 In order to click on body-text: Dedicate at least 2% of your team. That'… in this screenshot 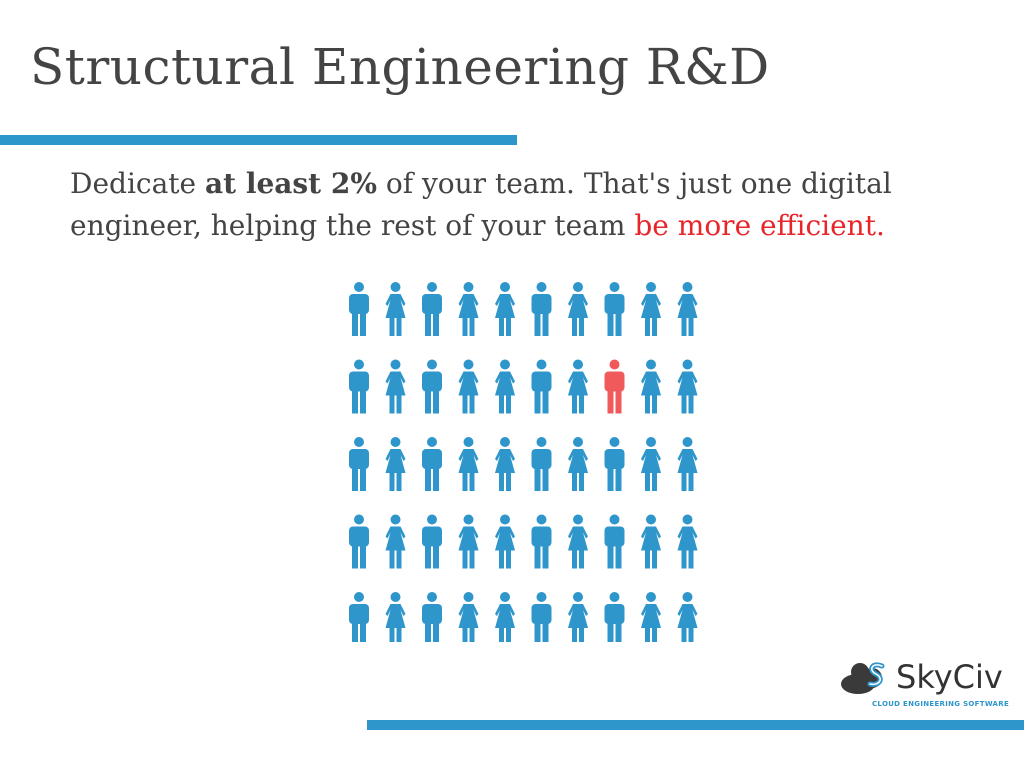, I will do `click(530, 205)`.